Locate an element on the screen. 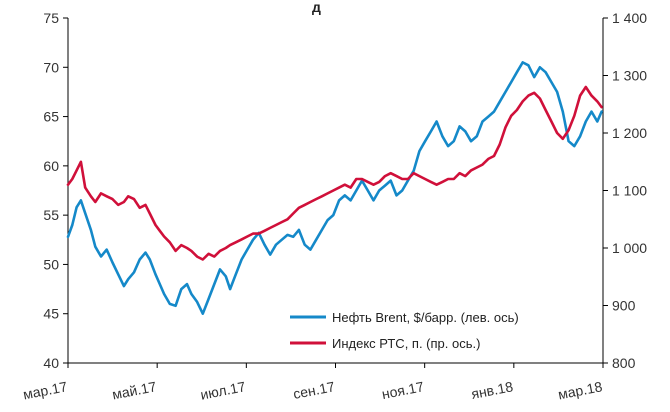 The image size is (670, 412). left-tick-label: 45 is located at coordinates (51, 314).